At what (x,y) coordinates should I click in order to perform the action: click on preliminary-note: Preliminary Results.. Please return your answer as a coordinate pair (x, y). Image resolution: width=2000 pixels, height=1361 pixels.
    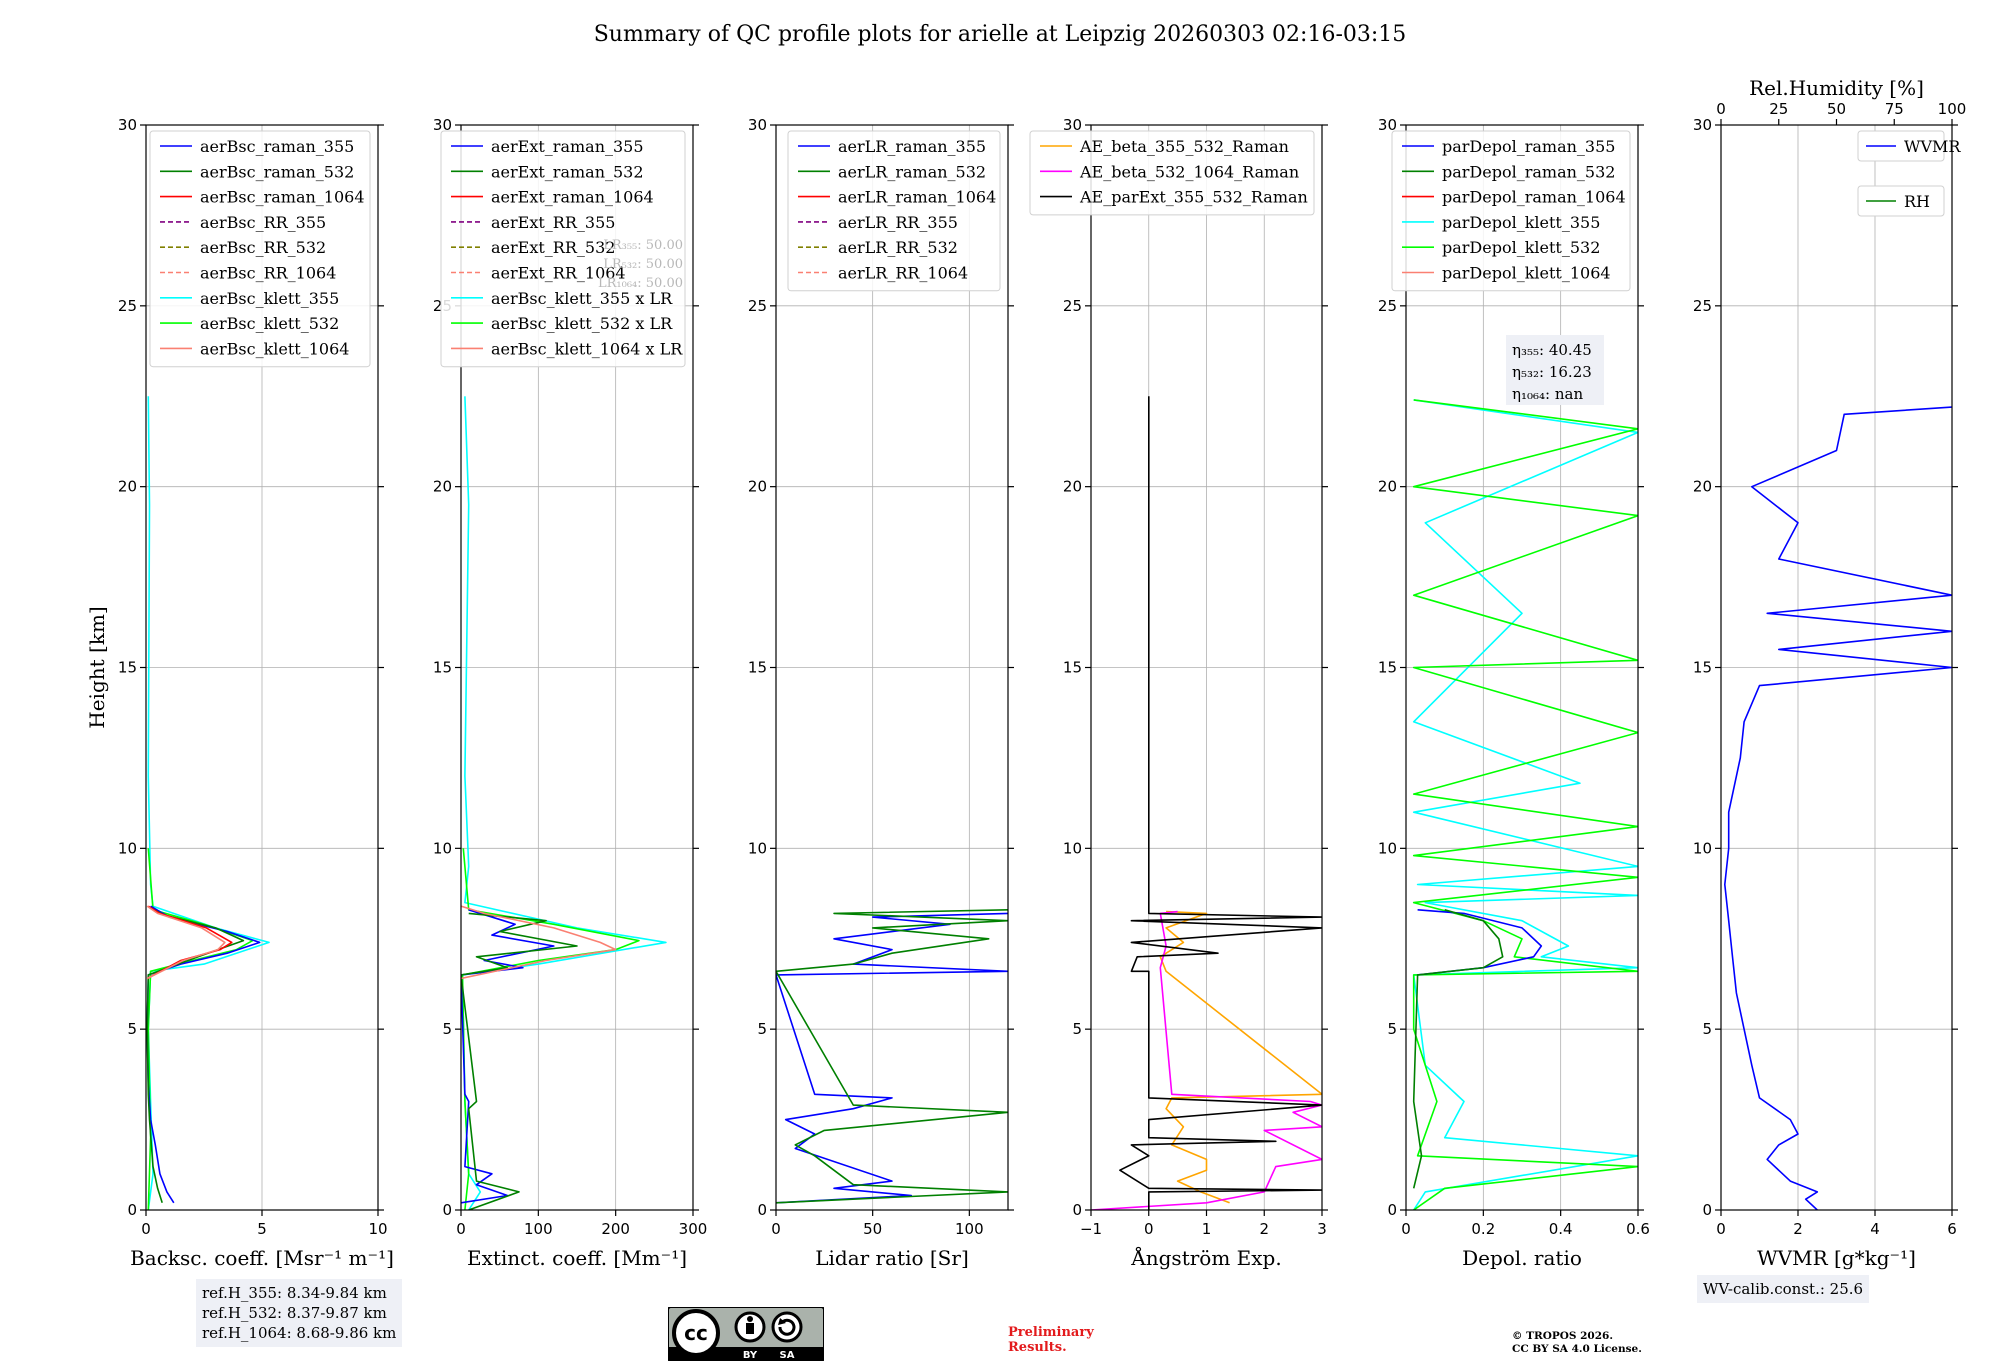
    Looking at the image, I should click on (1051, 1340).